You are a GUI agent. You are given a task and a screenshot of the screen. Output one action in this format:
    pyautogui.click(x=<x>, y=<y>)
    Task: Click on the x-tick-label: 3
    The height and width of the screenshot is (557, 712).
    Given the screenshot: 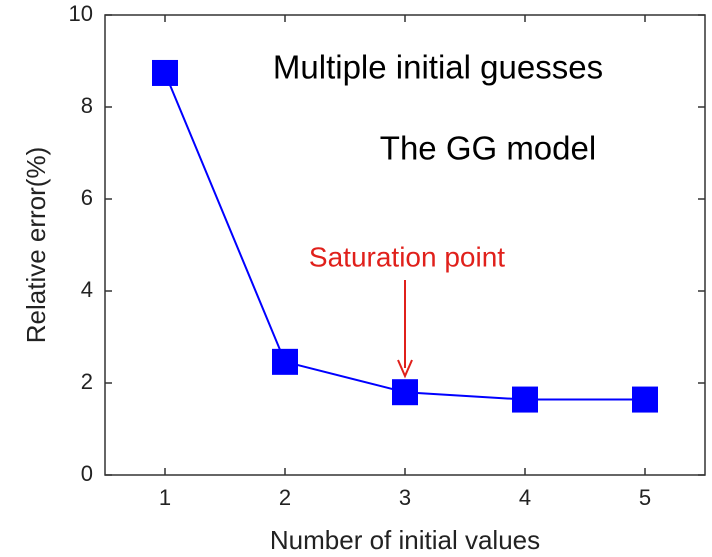 What is the action you would take?
    pyautogui.click(x=405, y=497)
    